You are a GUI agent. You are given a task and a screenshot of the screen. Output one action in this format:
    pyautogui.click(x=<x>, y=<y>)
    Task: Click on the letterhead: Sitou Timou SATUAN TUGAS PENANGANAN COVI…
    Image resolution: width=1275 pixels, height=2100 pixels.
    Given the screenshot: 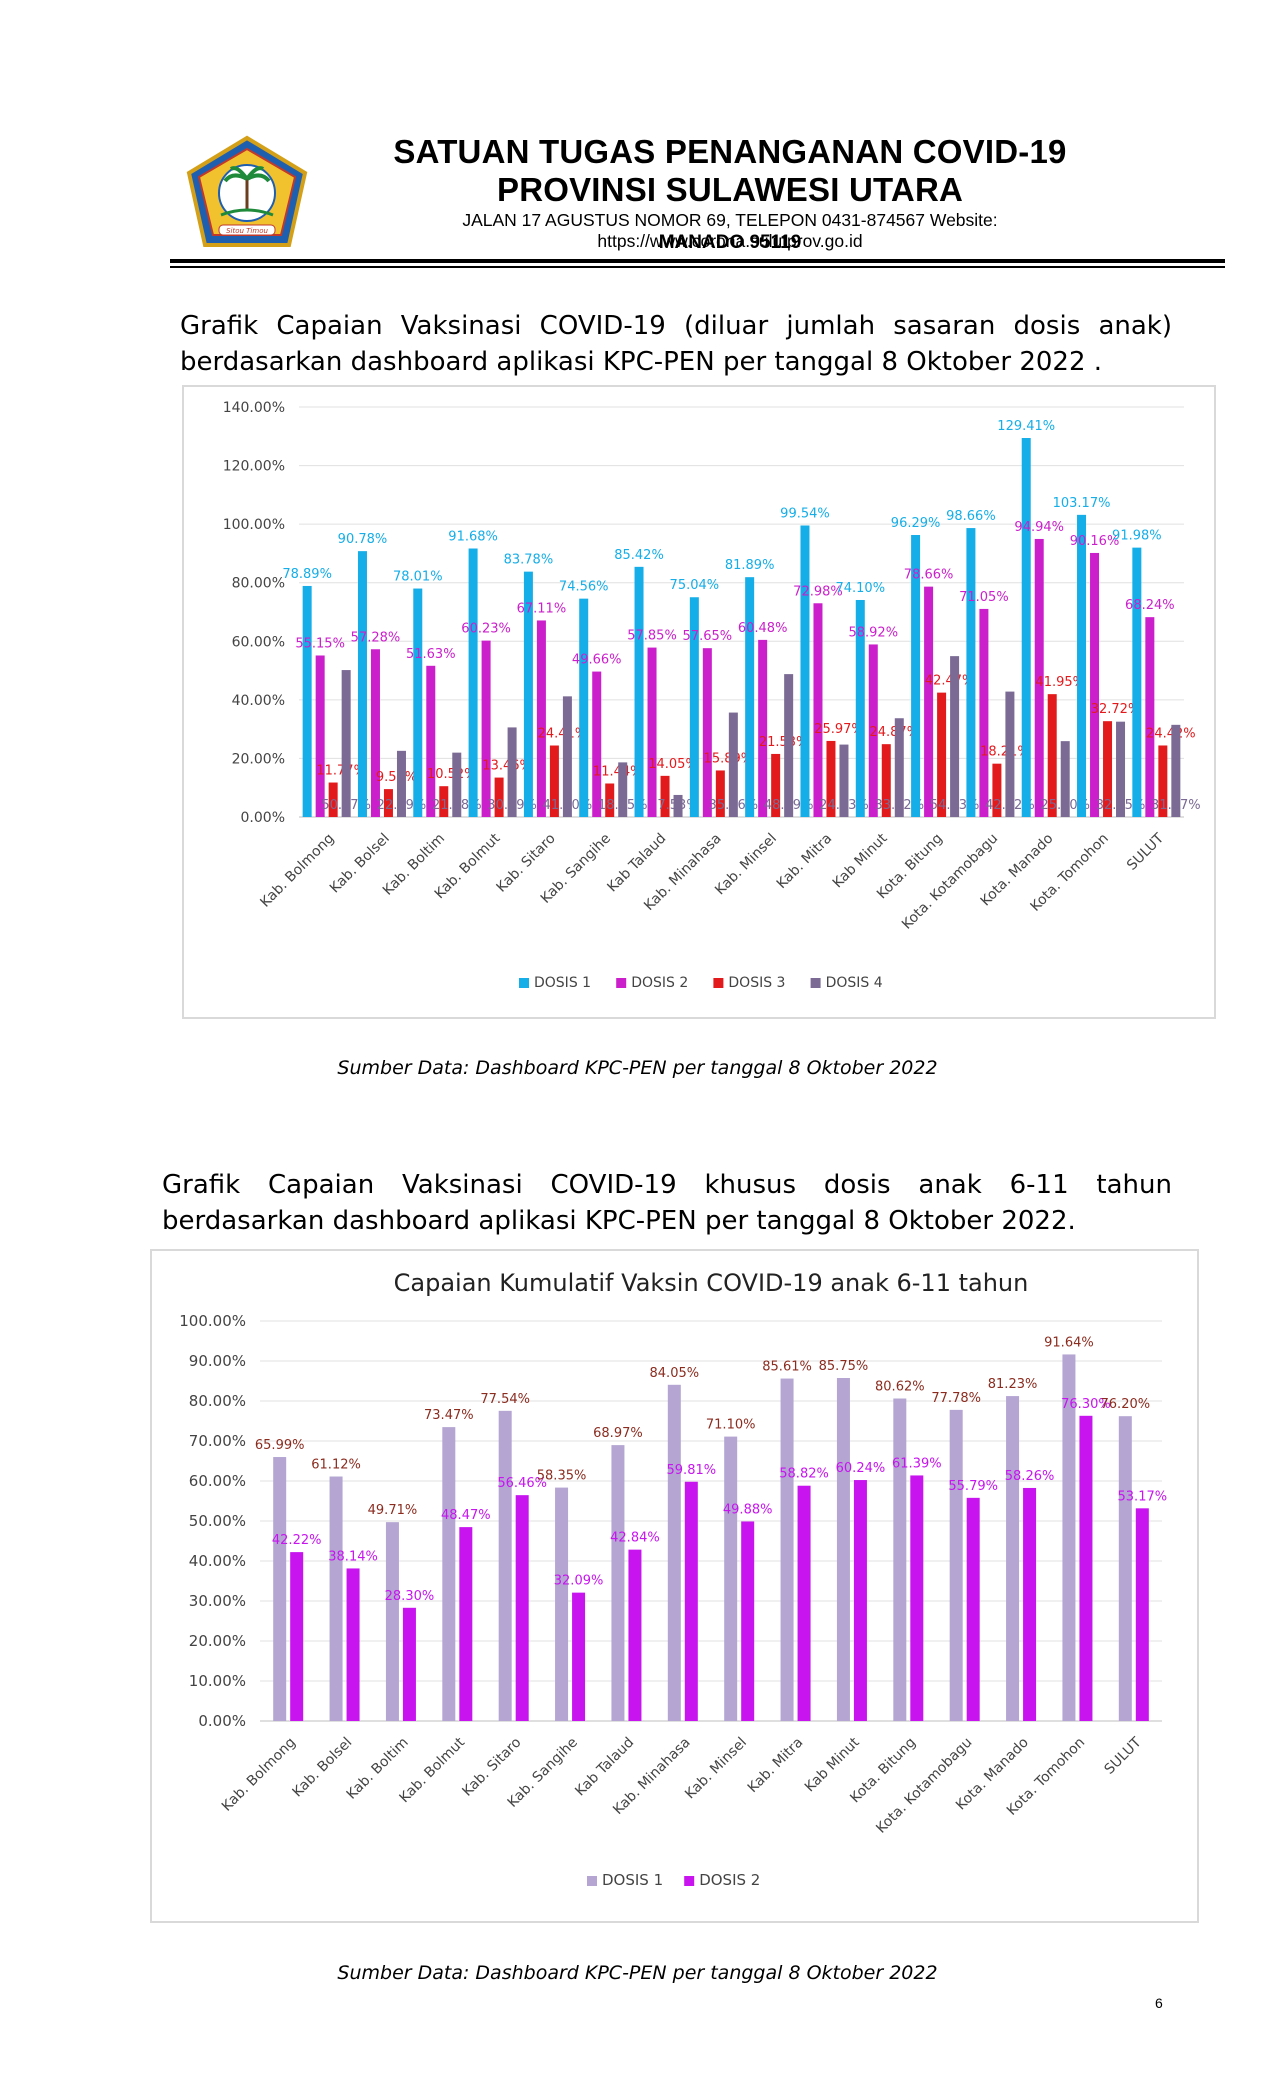 What is the action you would take?
    pyautogui.click(x=637, y=140)
    